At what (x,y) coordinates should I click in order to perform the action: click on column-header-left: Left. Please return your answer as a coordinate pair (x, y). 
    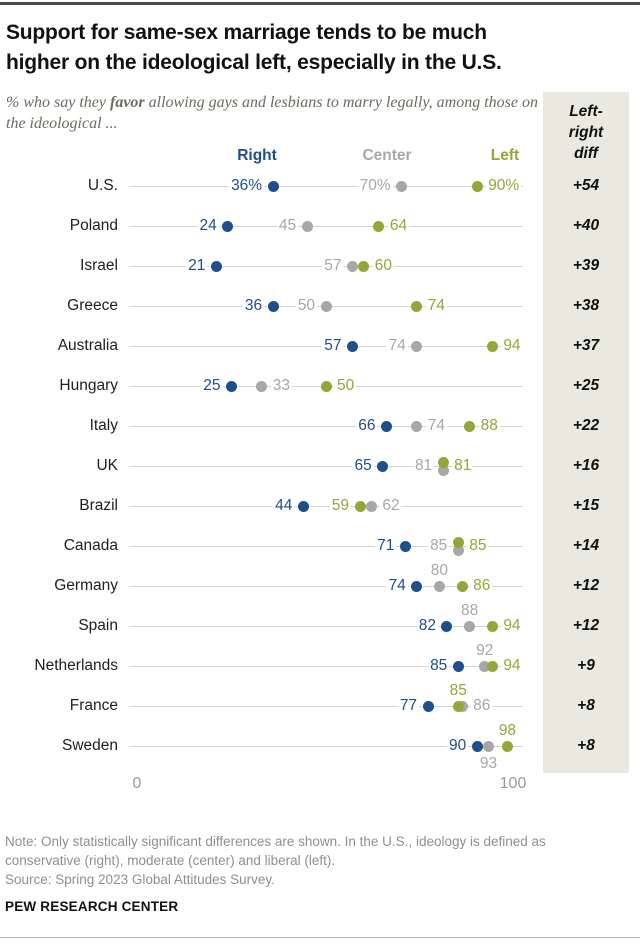
    Looking at the image, I should click on (505, 155).